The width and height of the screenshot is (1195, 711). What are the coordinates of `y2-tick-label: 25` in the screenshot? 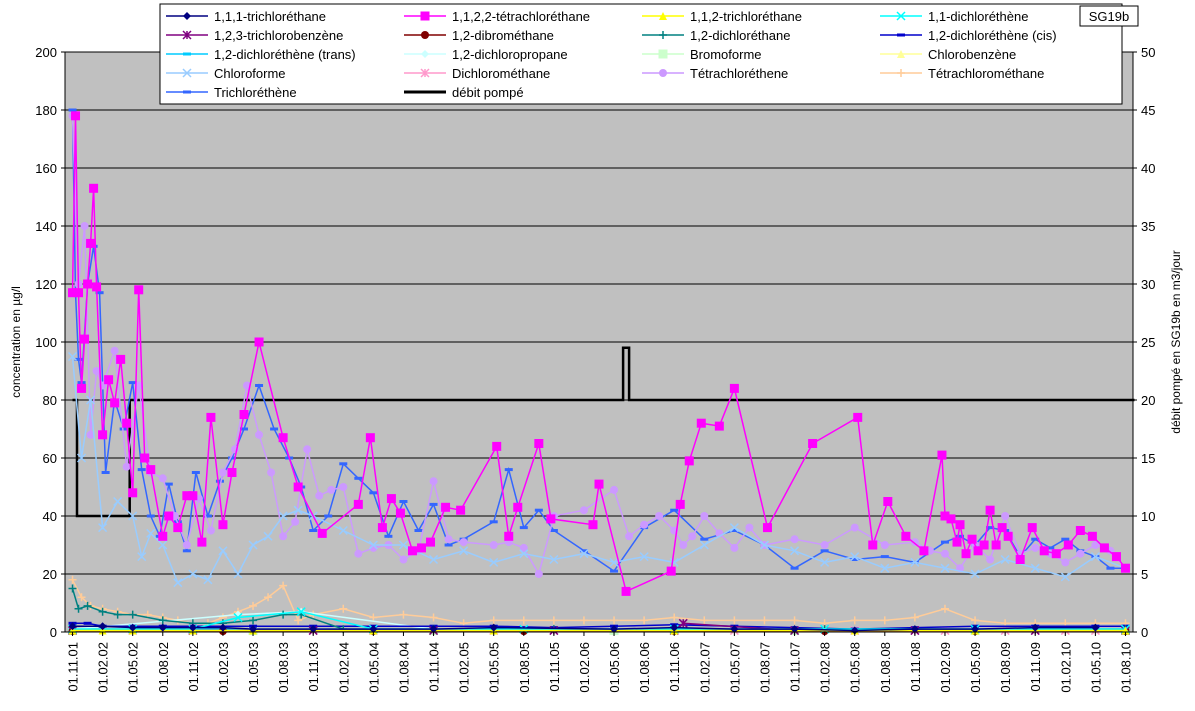 It's located at (1148, 342).